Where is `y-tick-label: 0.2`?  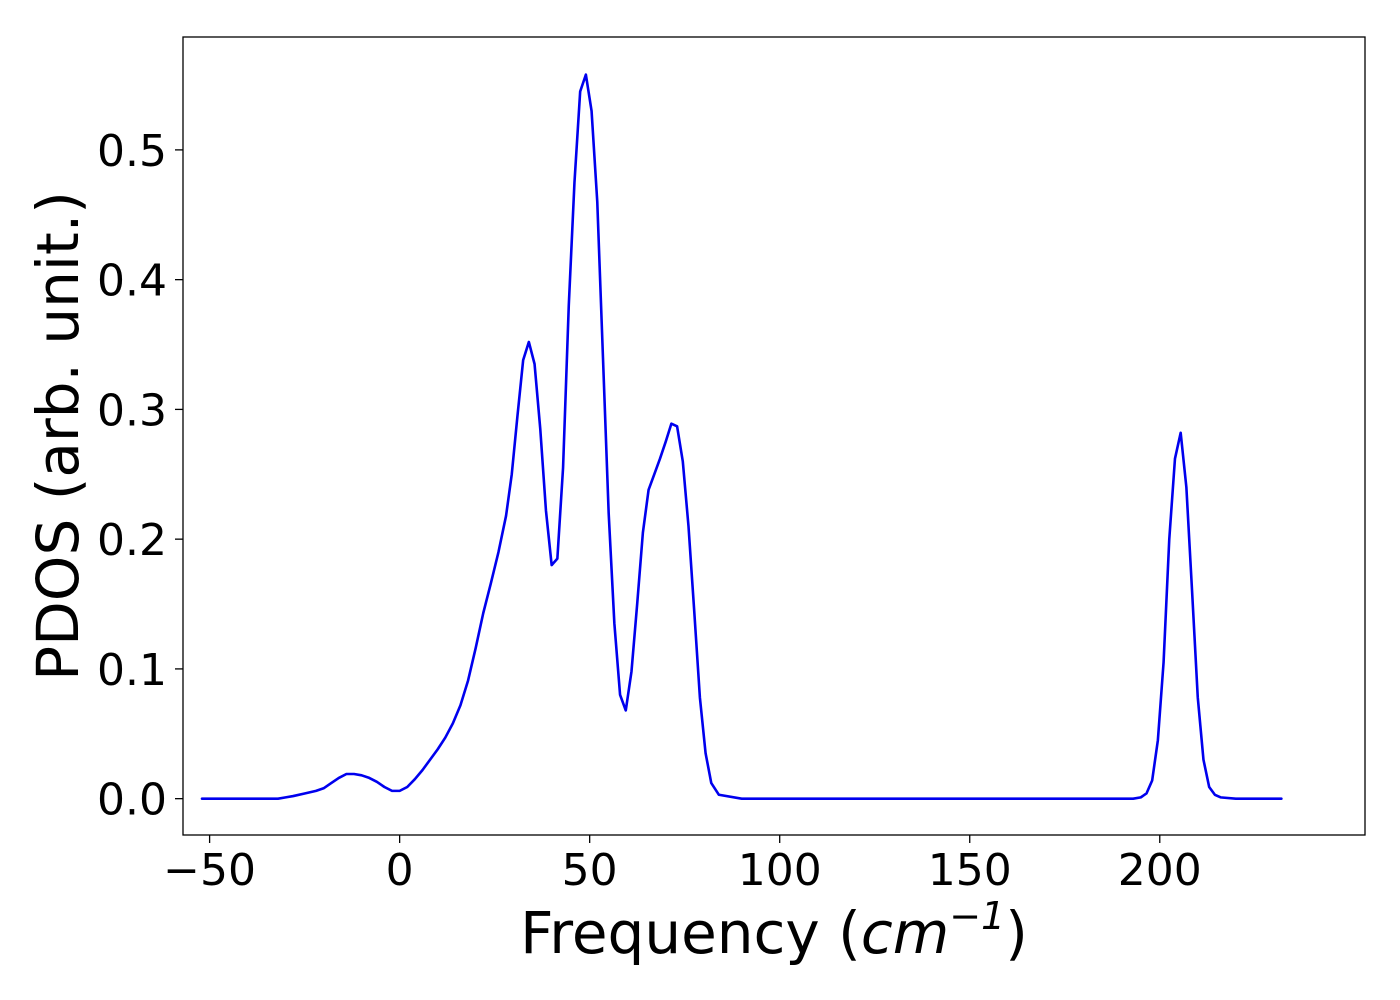
y-tick-label: 0.2 is located at coordinates (132, 540).